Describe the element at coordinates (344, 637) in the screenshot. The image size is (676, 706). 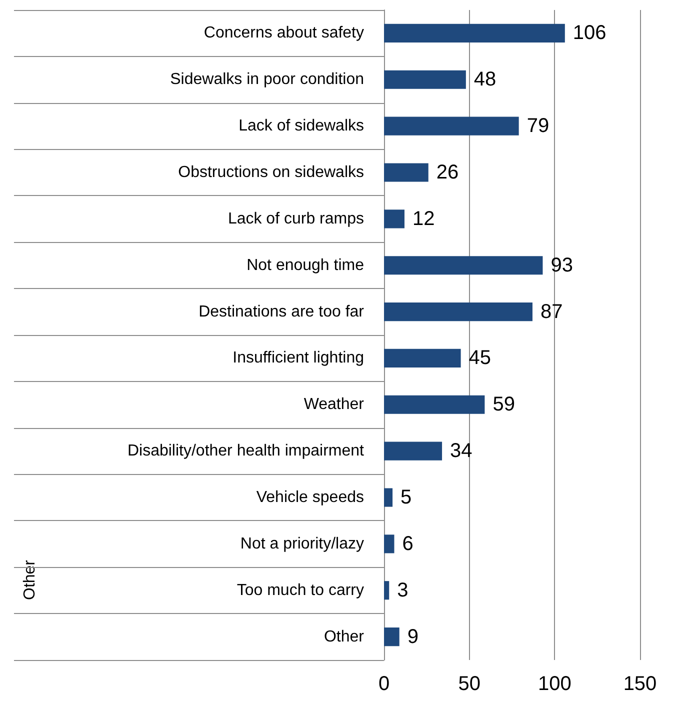
I see `y-tick-label: Other` at that location.